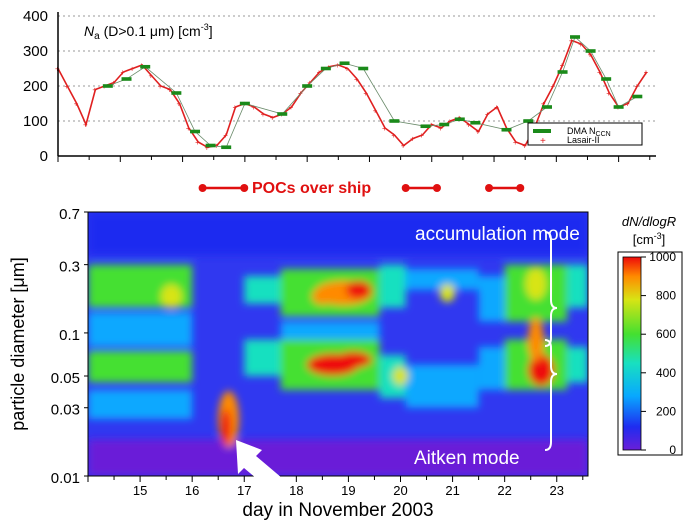  Describe the element at coordinates (585, 134) in the screenshot. I see `legend-box` at that location.